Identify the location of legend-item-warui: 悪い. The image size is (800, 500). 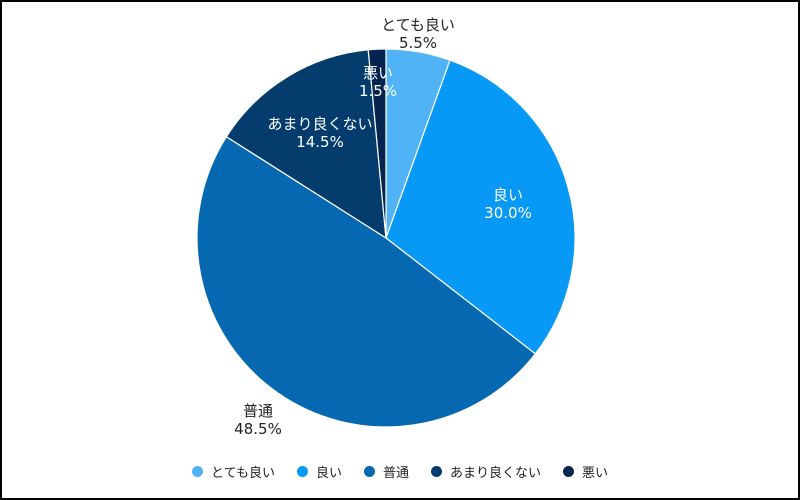
(585, 471).